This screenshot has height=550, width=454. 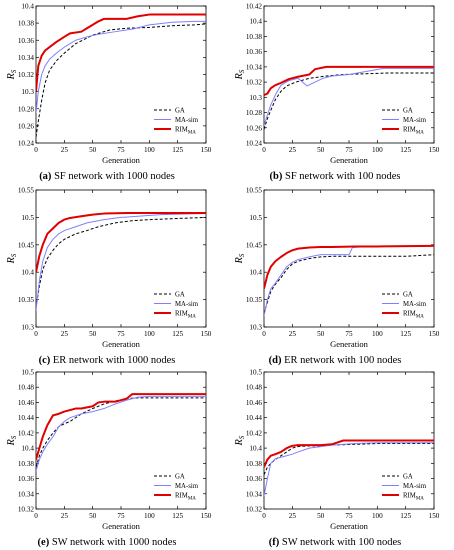 What do you see at coordinates (45, 176) in the screenshot?
I see `panel-caption-letter: (a)` at bounding box center [45, 176].